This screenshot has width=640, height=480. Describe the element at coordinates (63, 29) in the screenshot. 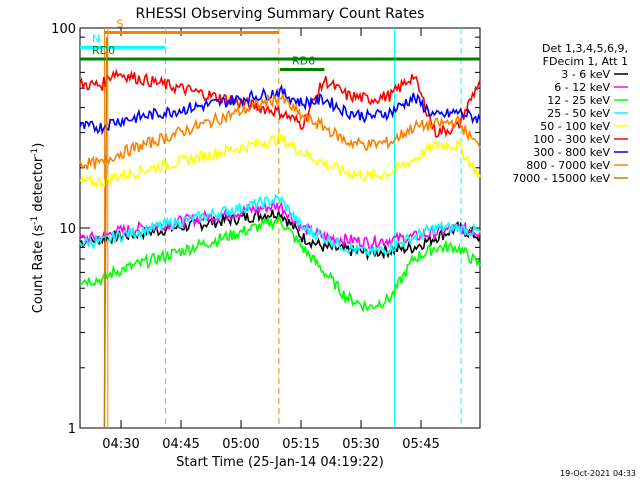

I see `y-tick-label: 100` at that location.